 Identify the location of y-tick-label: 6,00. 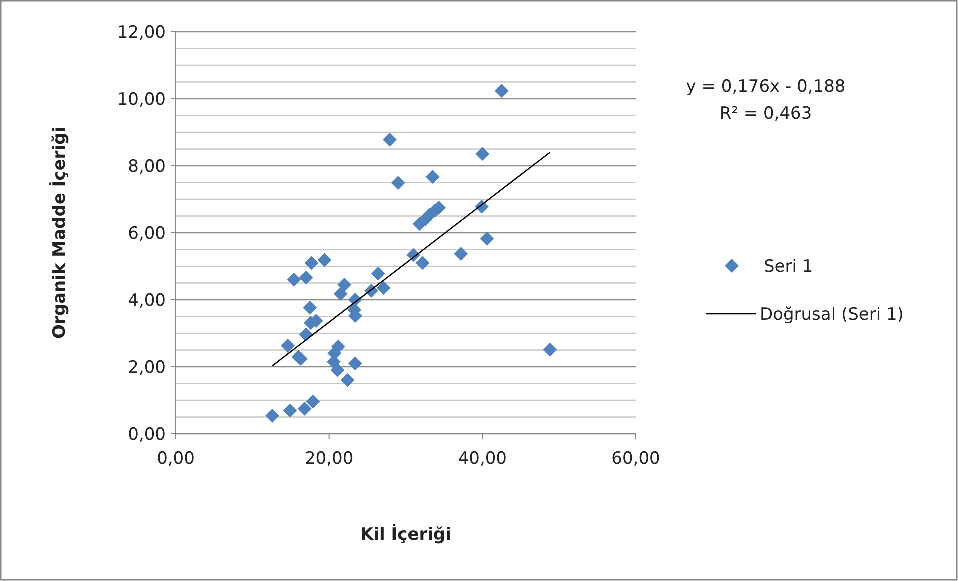
(147, 234).